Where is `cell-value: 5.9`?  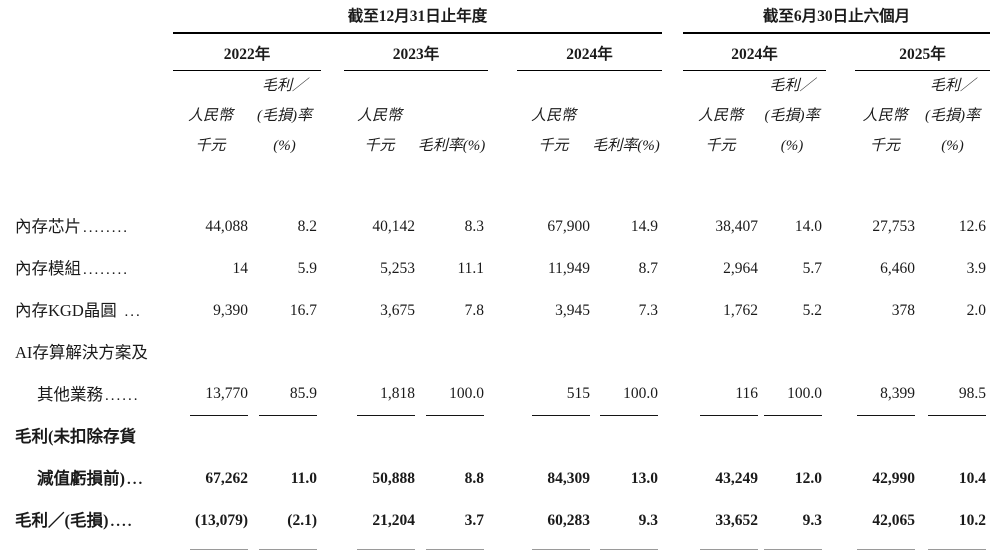
cell-value: 5.9 is located at coordinates (307, 268).